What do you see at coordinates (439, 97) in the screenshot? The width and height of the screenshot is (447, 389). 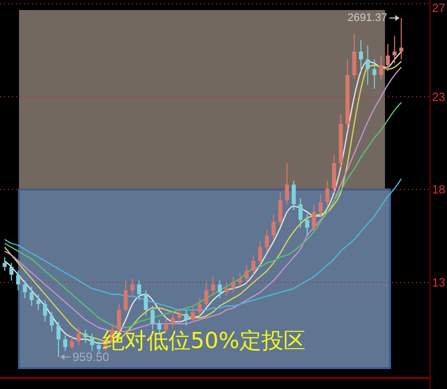 I see `text: 23` at bounding box center [439, 97].